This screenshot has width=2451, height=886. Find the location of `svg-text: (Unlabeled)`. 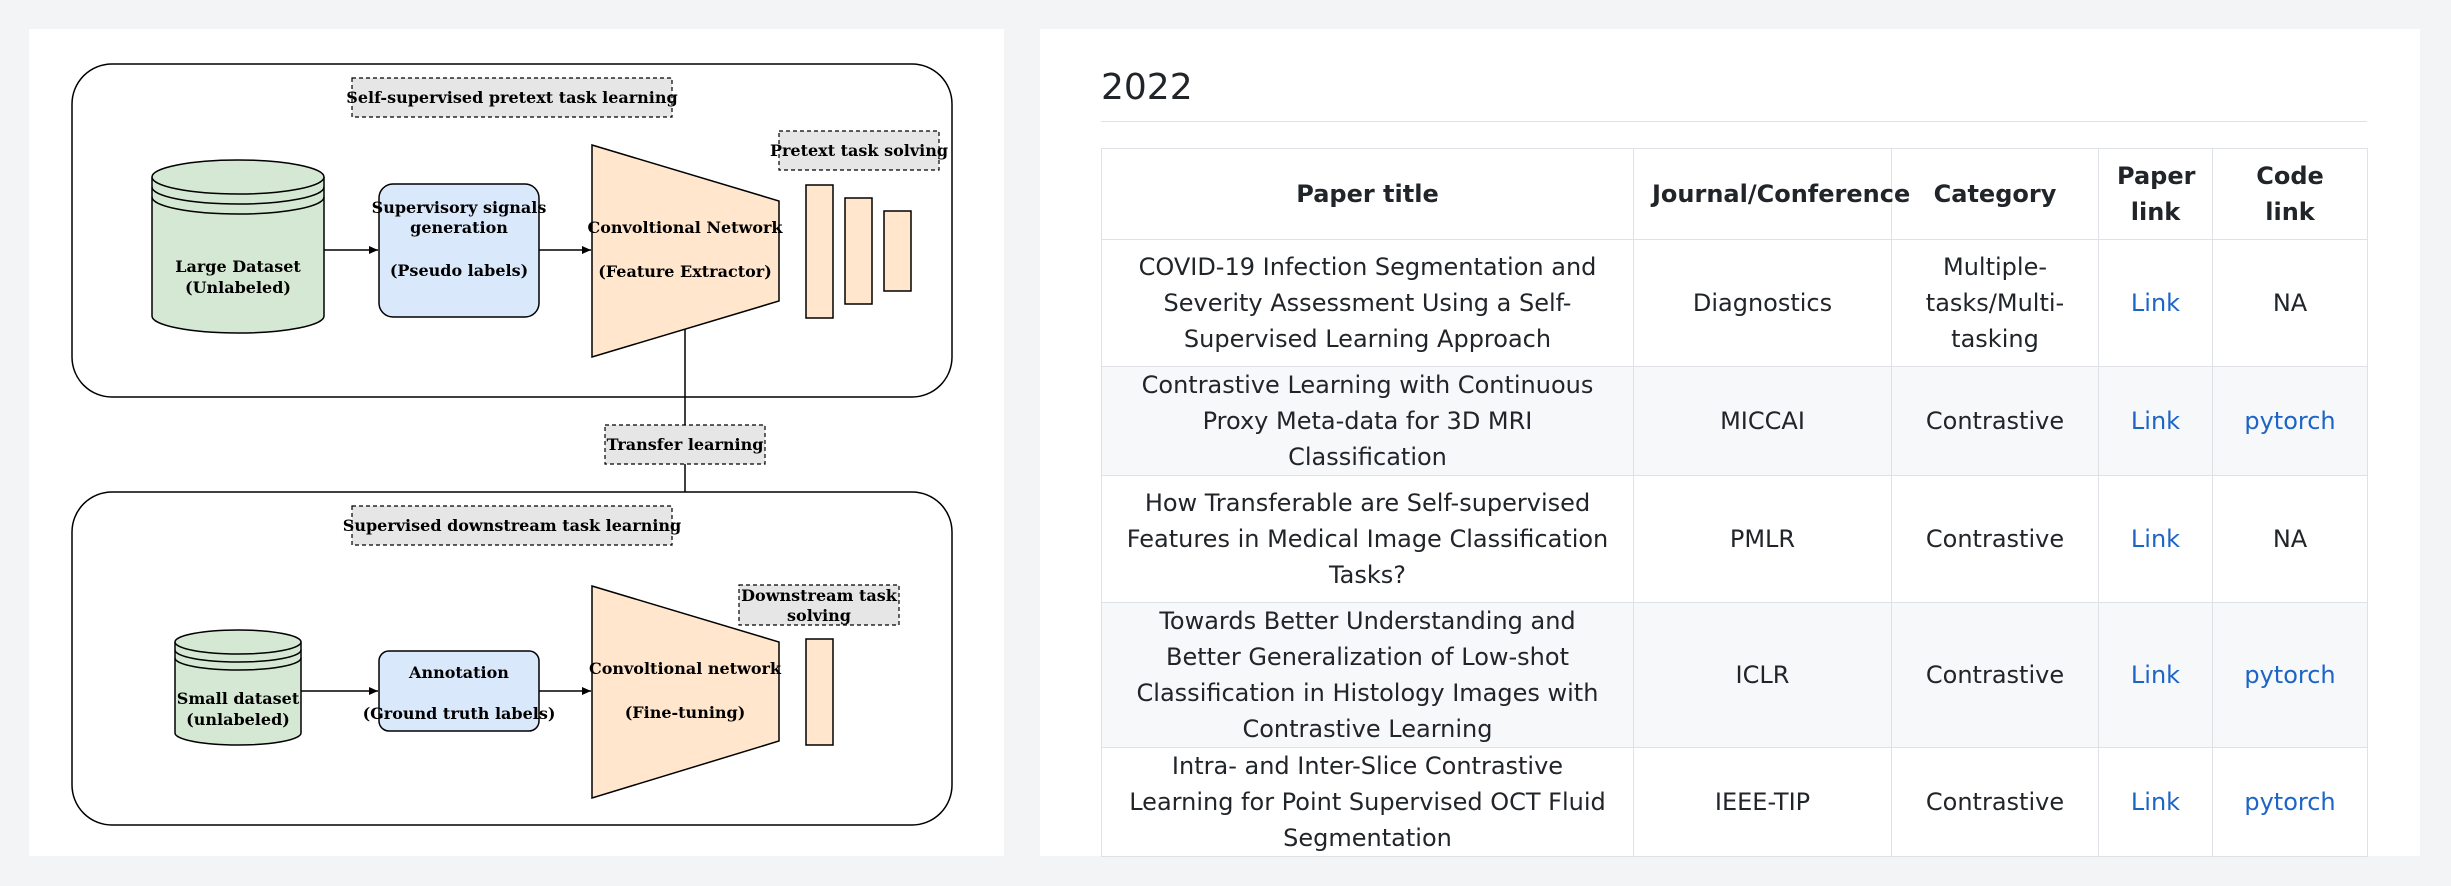

svg-text: (Unlabeled) is located at coordinates (238, 287).